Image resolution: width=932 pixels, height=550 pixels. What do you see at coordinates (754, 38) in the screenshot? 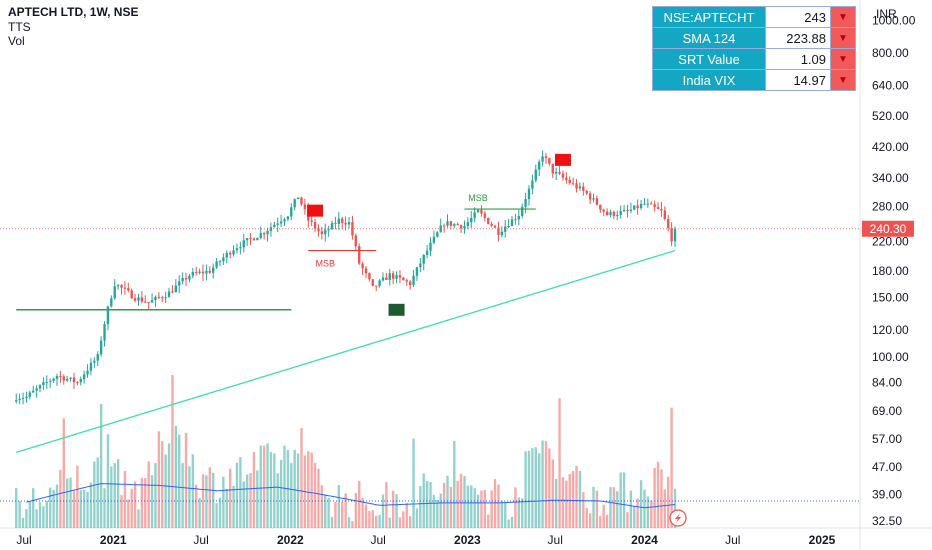
I see `info-row: SMA 124 223.88 ▼` at bounding box center [754, 38].